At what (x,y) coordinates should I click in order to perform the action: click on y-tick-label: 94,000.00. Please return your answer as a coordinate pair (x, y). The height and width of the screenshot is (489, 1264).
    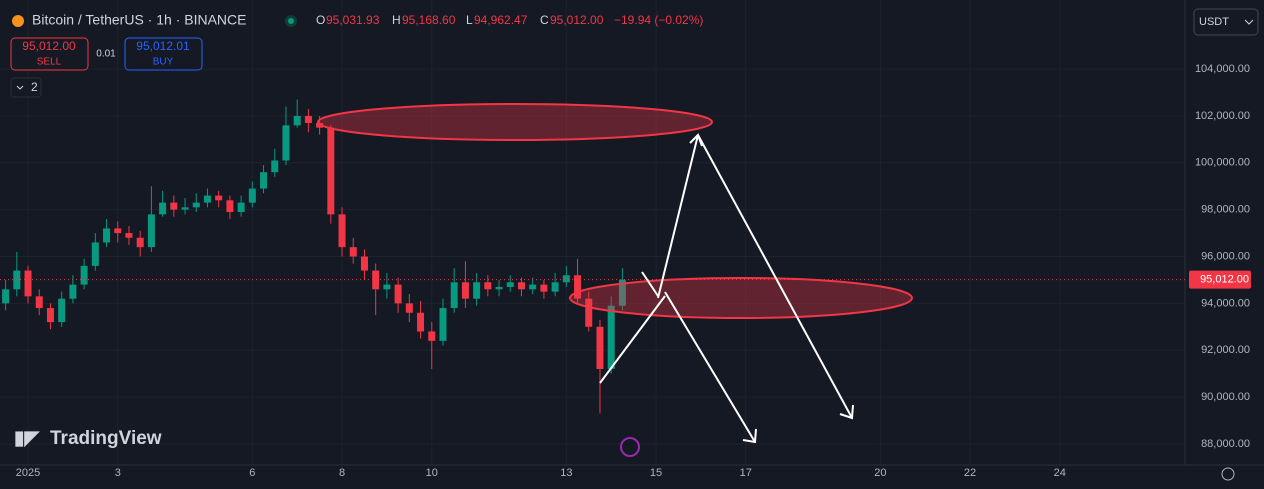
    Looking at the image, I should click on (1225, 303).